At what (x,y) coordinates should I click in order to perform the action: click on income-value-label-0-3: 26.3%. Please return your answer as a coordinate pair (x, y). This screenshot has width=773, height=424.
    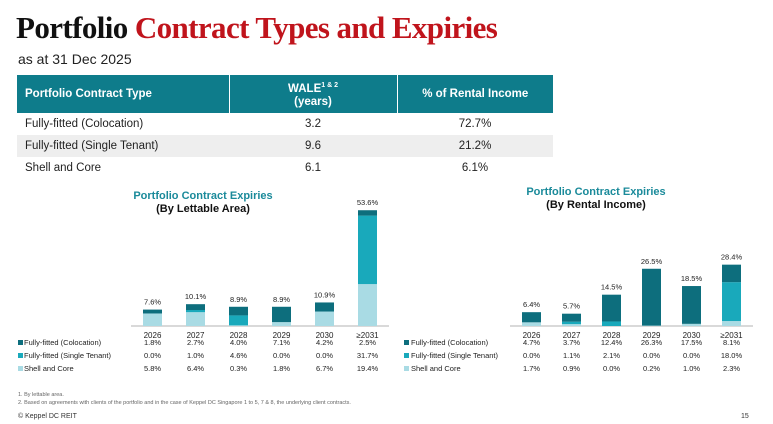
    Looking at the image, I should click on (652, 342).